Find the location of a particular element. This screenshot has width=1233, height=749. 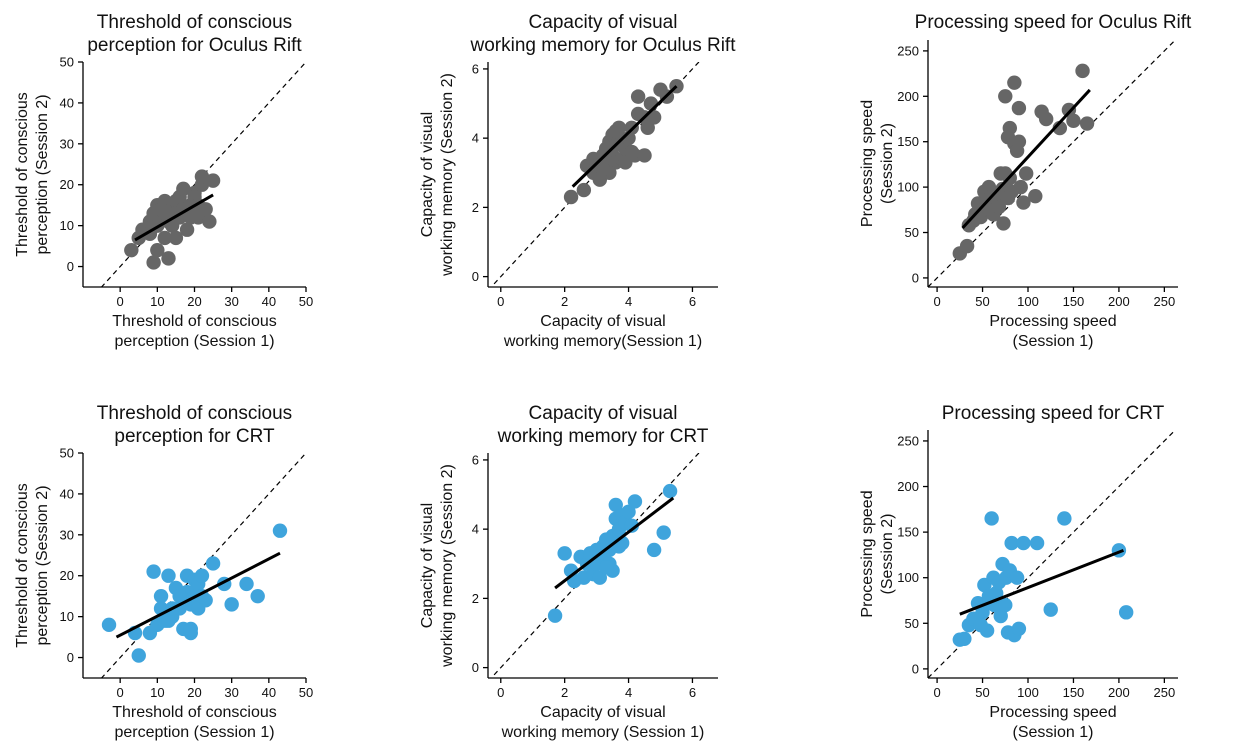

x-tick-label: 40 is located at coordinates (269, 301).